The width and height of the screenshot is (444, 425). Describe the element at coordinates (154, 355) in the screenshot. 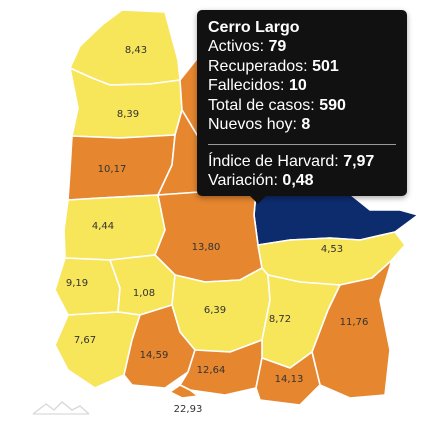

I see `dept-label-san-jose: 14,59` at that location.